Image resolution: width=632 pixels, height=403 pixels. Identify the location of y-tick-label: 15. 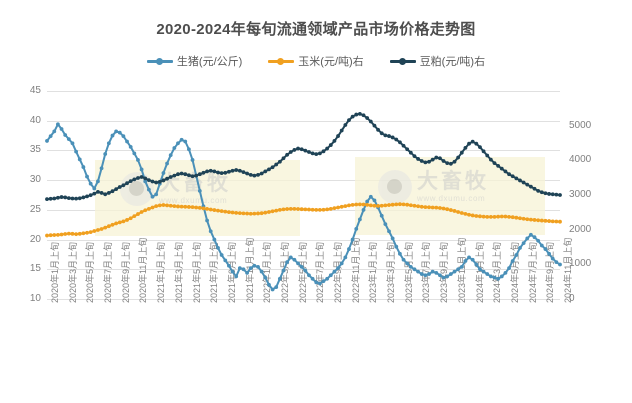
(35, 269).